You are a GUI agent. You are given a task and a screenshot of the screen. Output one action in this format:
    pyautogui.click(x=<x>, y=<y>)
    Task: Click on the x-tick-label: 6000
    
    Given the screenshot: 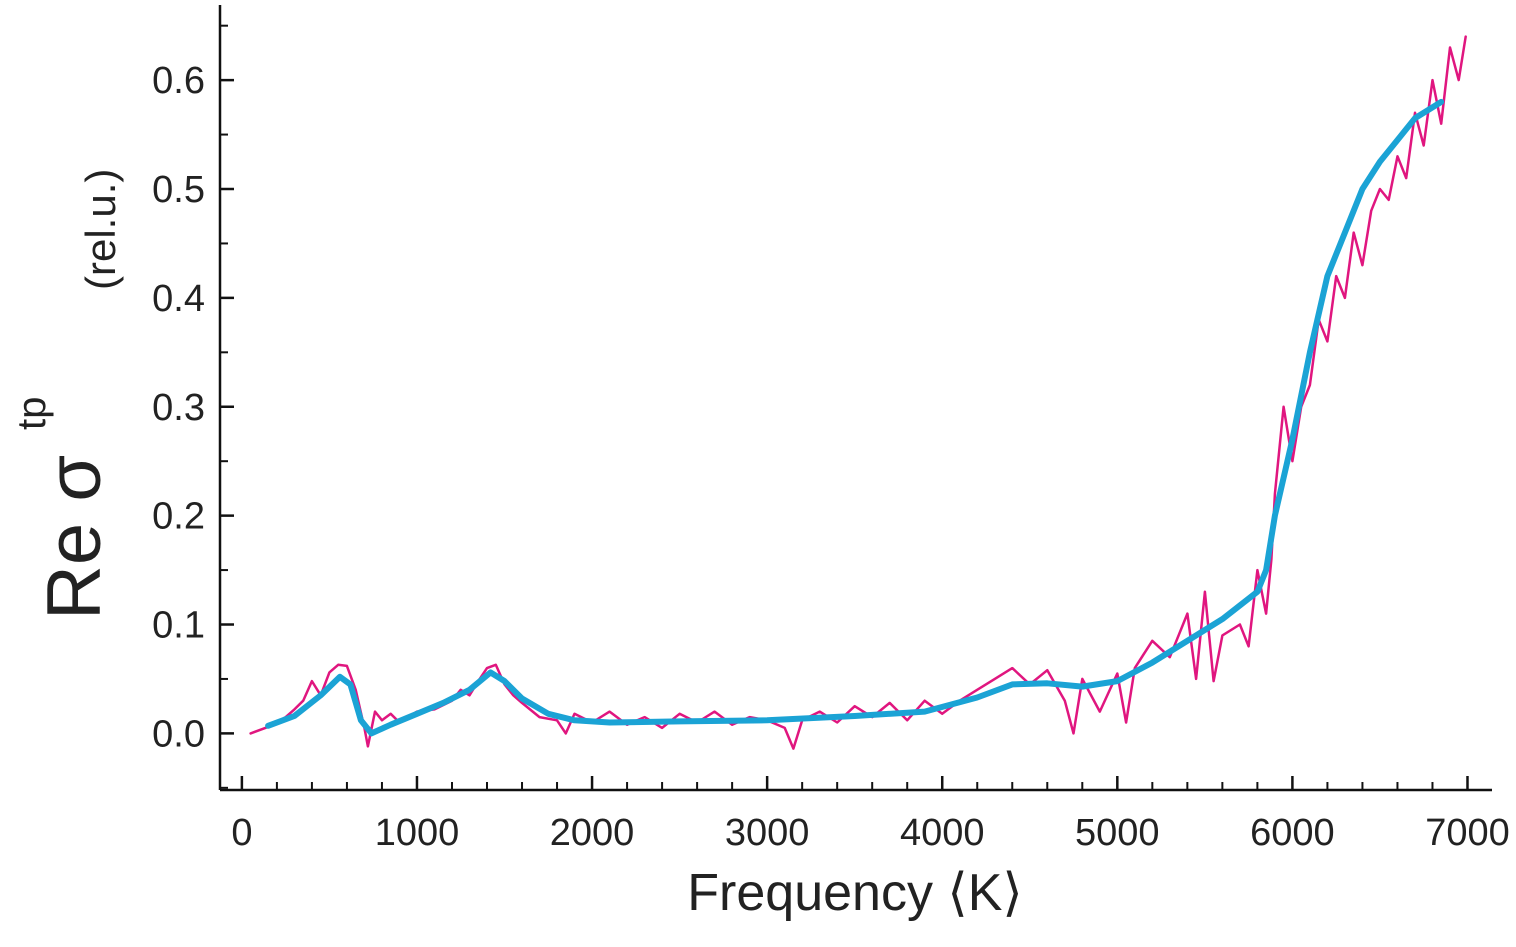 What is the action you would take?
    pyautogui.click(x=1292, y=833)
    